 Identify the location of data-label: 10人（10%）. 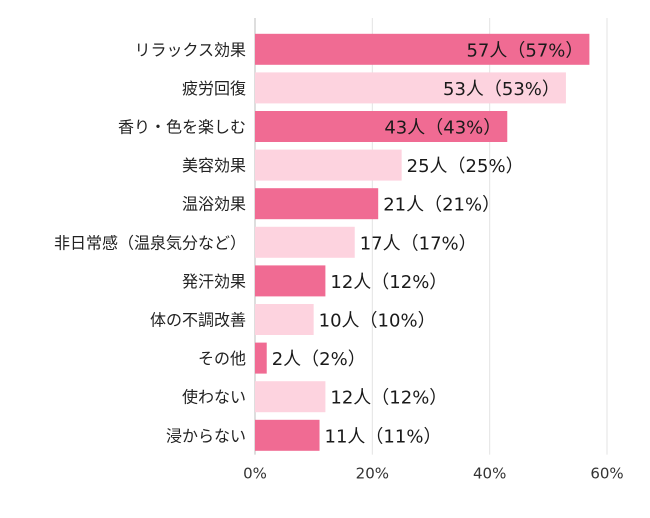
(377, 321).